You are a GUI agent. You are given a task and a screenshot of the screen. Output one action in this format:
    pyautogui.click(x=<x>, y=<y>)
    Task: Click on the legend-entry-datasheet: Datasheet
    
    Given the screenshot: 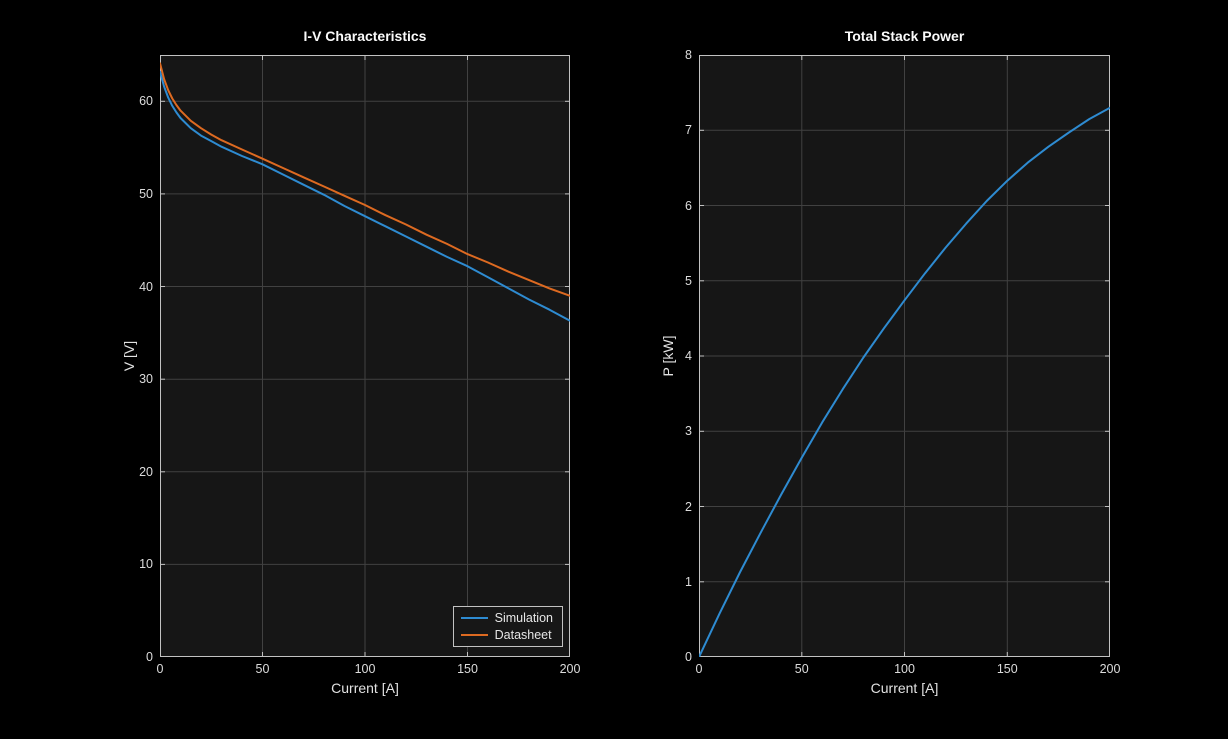 What is the action you would take?
    pyautogui.click(x=506, y=635)
    